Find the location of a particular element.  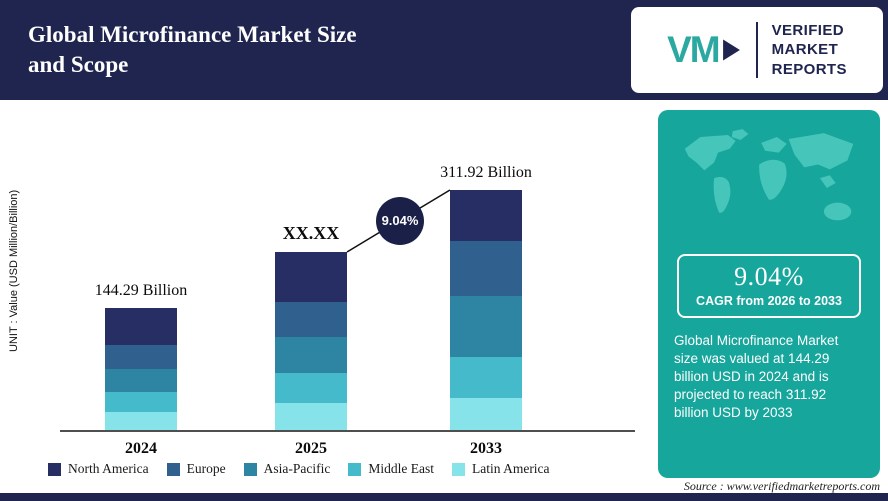

x-tick-2033: 2033 is located at coordinates (486, 448).